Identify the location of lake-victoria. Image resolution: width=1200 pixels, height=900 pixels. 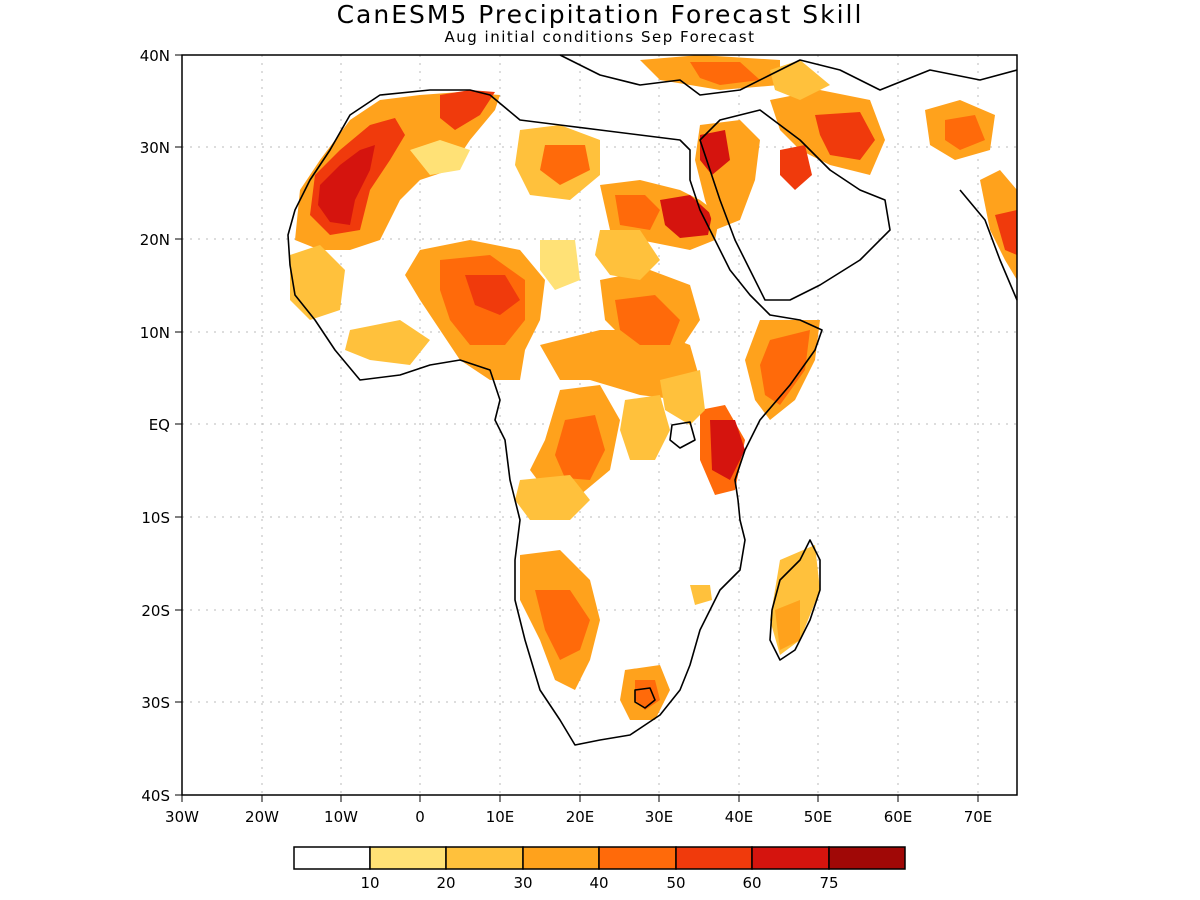
(682, 435).